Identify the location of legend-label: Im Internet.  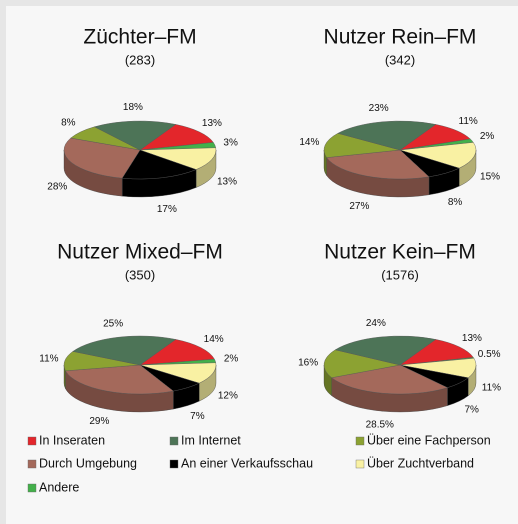
(211, 440).